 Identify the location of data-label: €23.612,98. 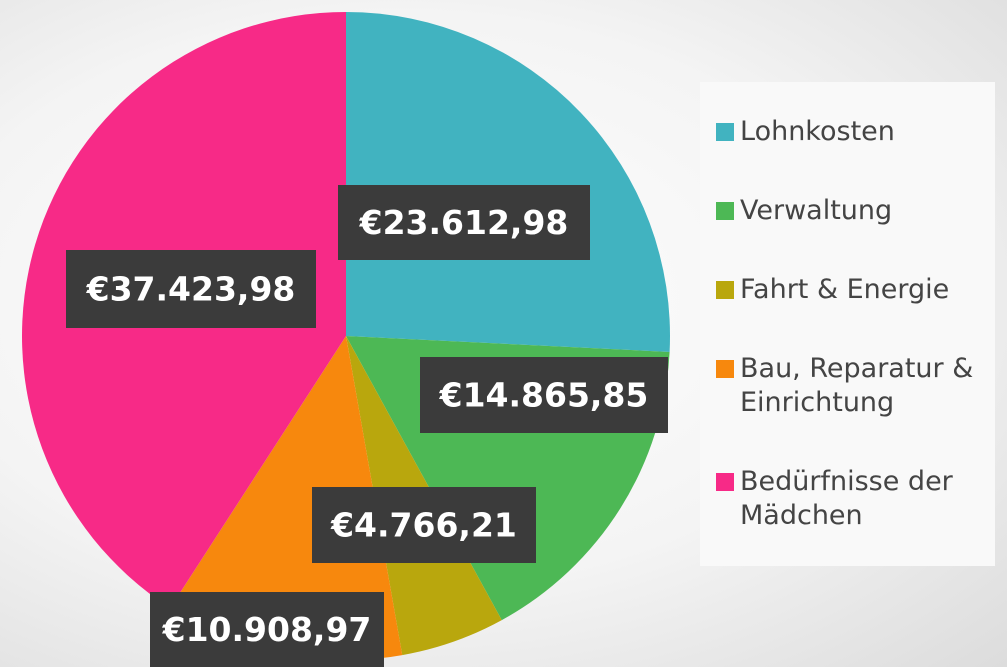
(464, 222).